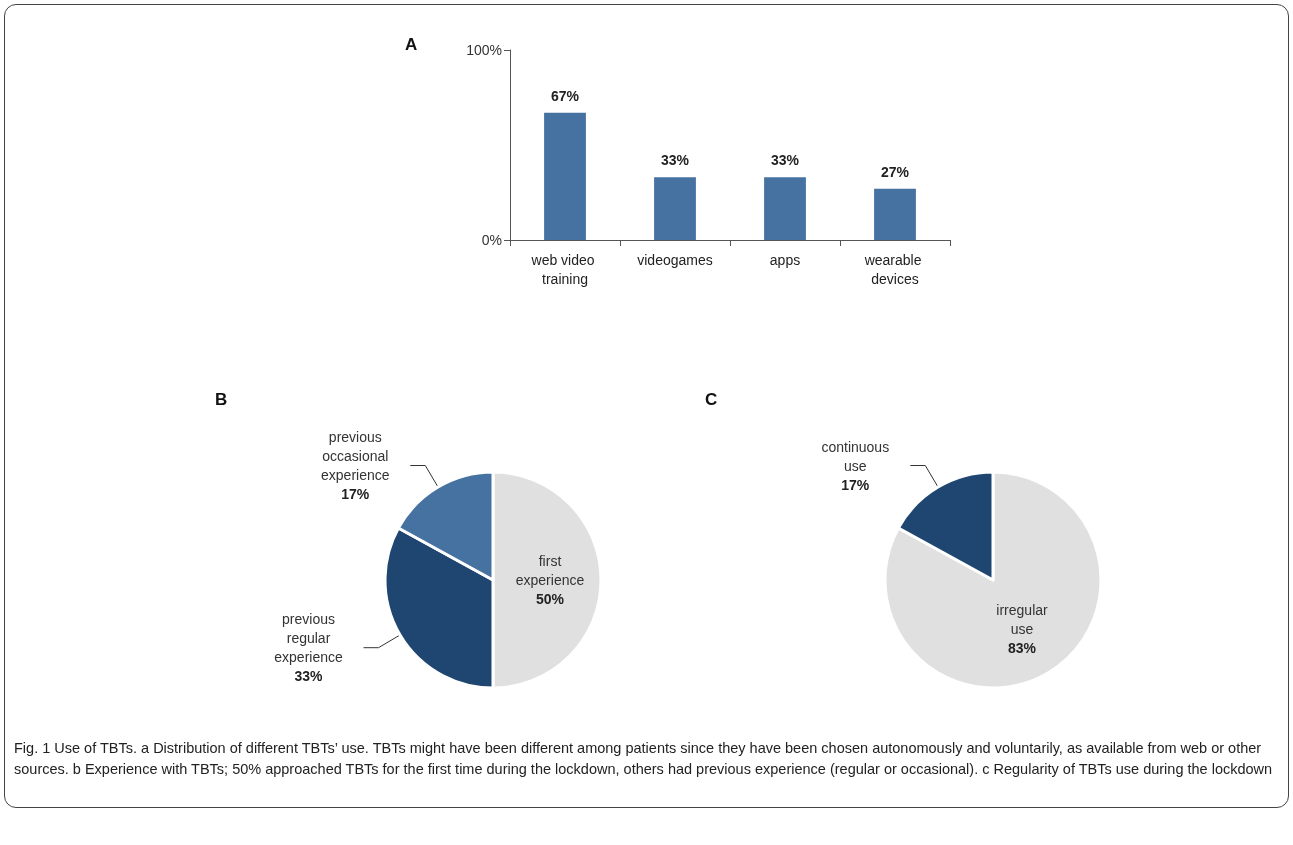 This screenshot has width=1293, height=845. Describe the element at coordinates (711, 399) in the screenshot. I see `chart-title: C` at that location.